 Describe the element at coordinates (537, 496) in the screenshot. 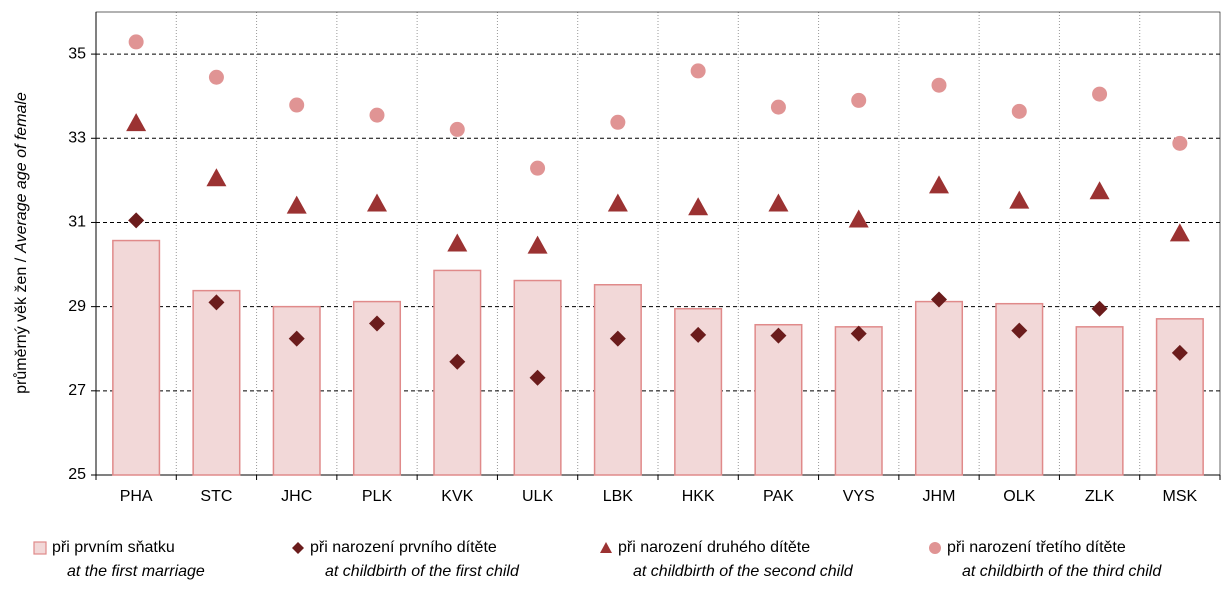

I see `x-tick-label: ULK` at that location.